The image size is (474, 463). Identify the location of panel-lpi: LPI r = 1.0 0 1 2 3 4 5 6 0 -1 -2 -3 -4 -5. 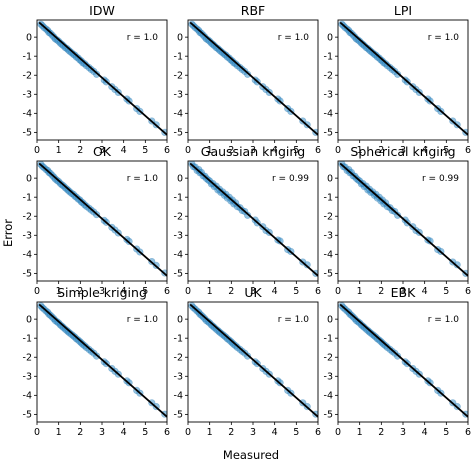
(398, 79).